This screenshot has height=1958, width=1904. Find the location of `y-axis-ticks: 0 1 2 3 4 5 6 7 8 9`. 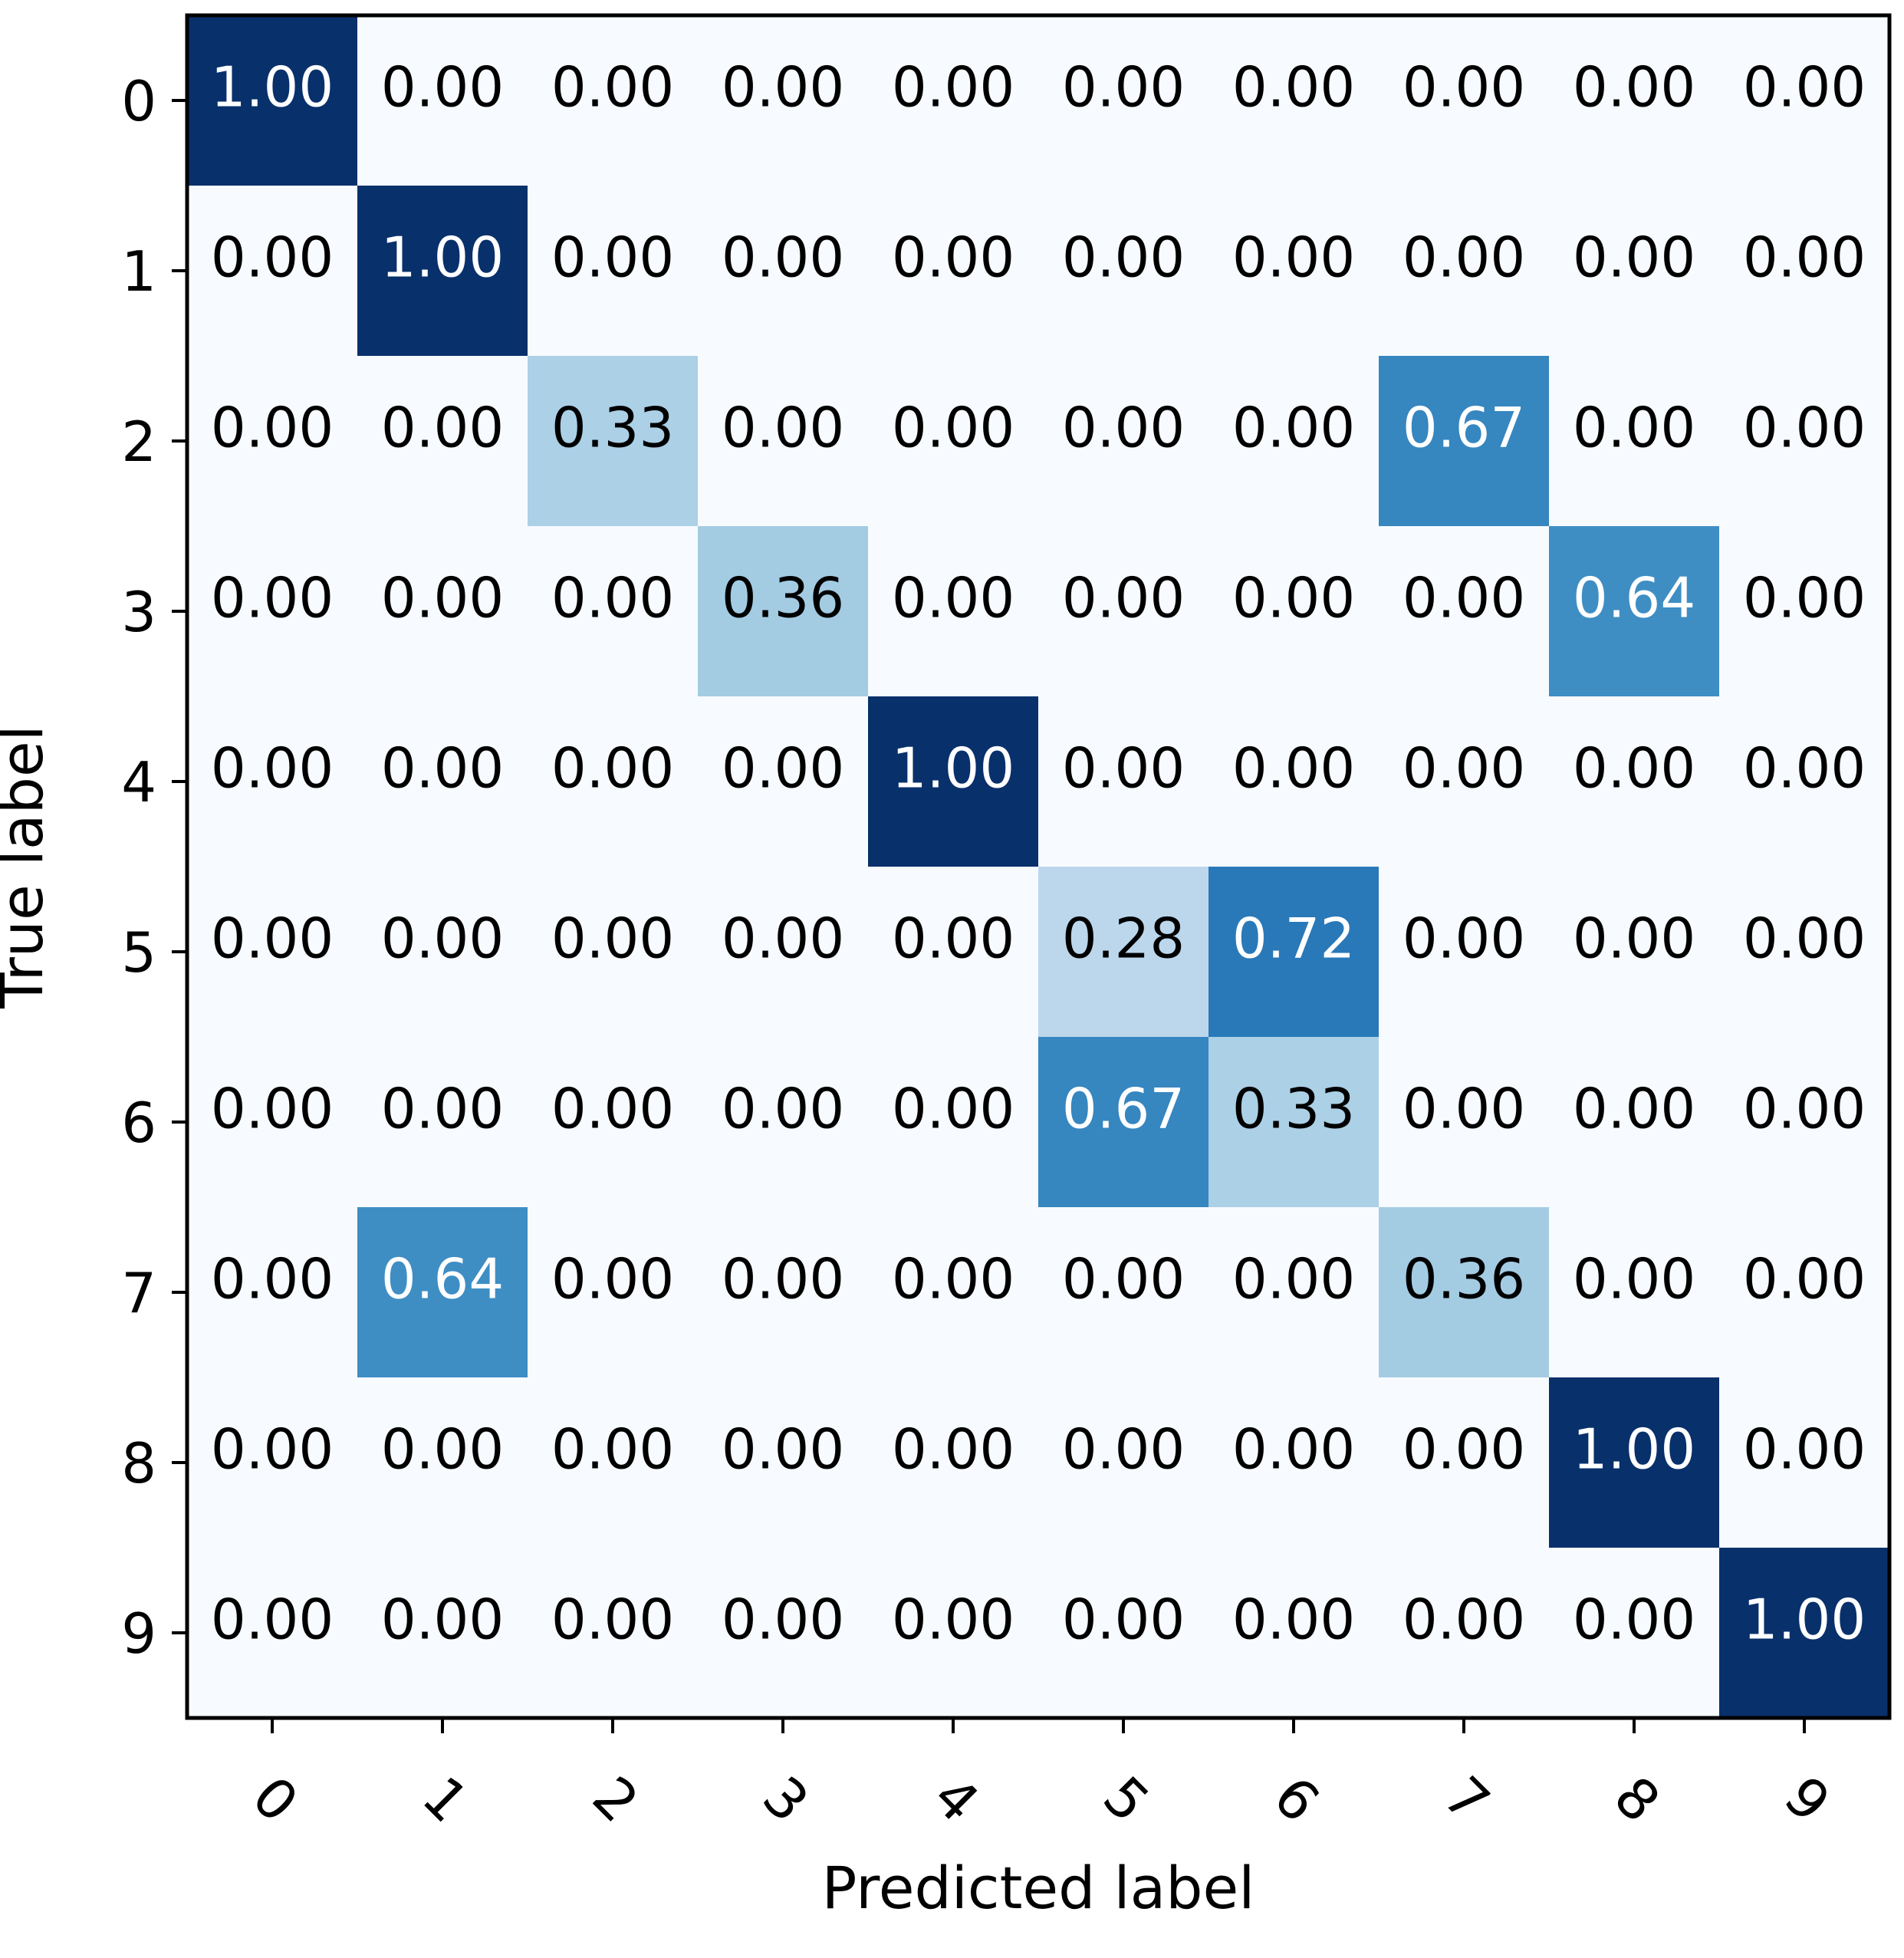

y-axis-ticks: 0 1 2 3 4 5 6 7 8 9 is located at coordinates (154, 867).